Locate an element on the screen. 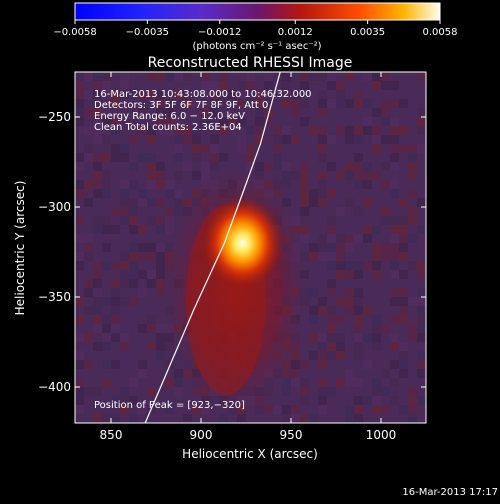 This screenshot has width=500, height=504. peak-source is located at coordinates (242, 243).